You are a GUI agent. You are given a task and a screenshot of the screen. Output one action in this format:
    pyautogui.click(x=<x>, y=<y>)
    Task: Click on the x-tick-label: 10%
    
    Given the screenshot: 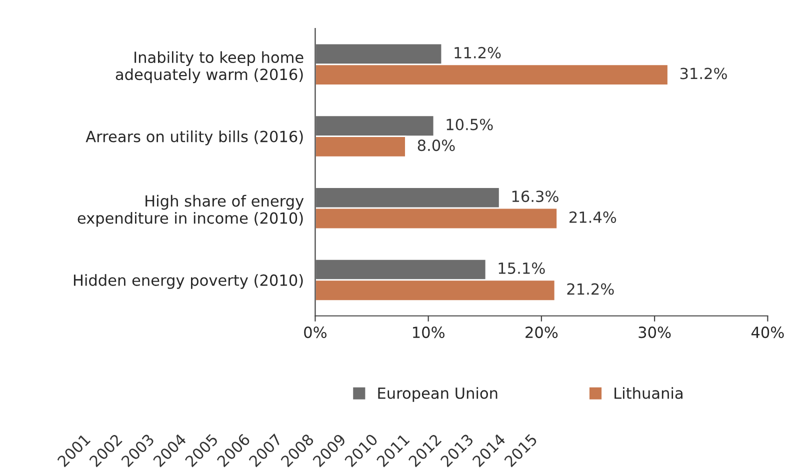 What is the action you would take?
    pyautogui.click(x=428, y=332)
    